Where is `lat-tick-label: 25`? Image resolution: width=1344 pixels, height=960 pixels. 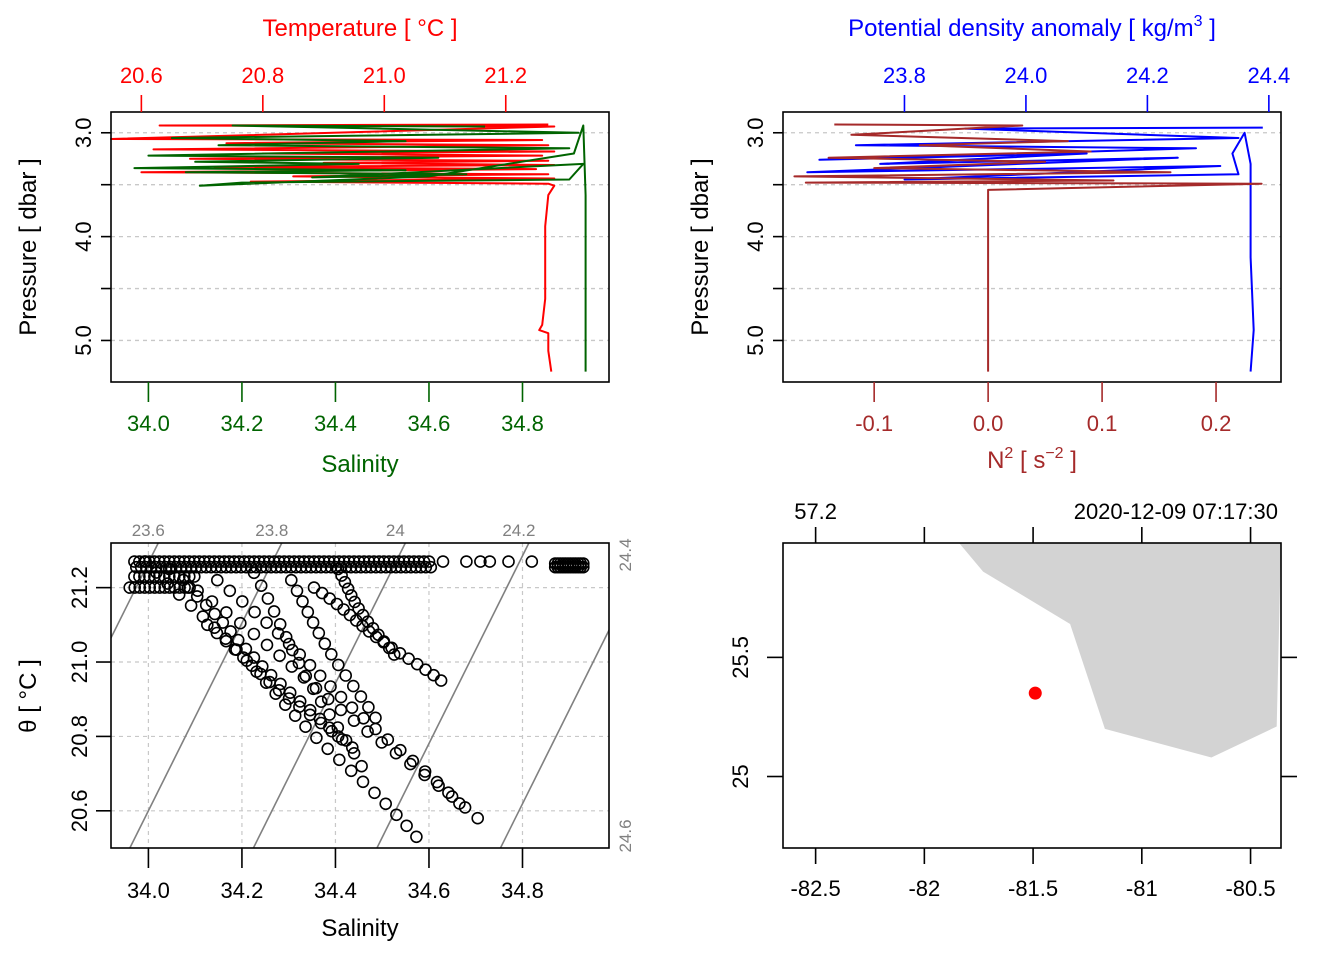
lat-tick-label: 25 is located at coordinates (740, 776).